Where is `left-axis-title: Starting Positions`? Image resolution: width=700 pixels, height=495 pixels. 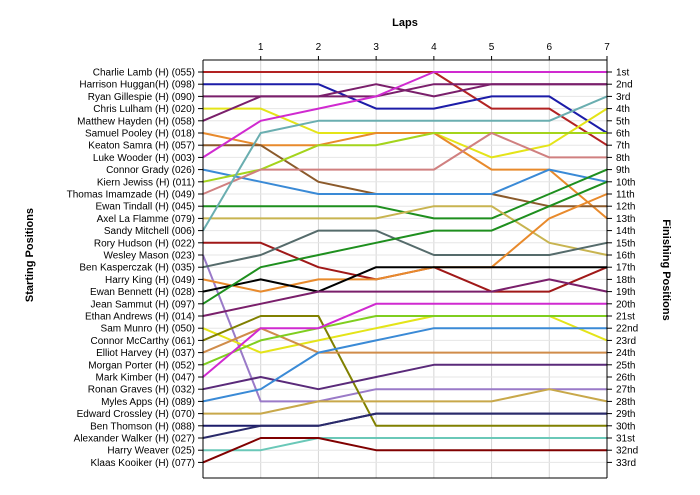 left-axis-title: Starting Positions is located at coordinates (30, 255).